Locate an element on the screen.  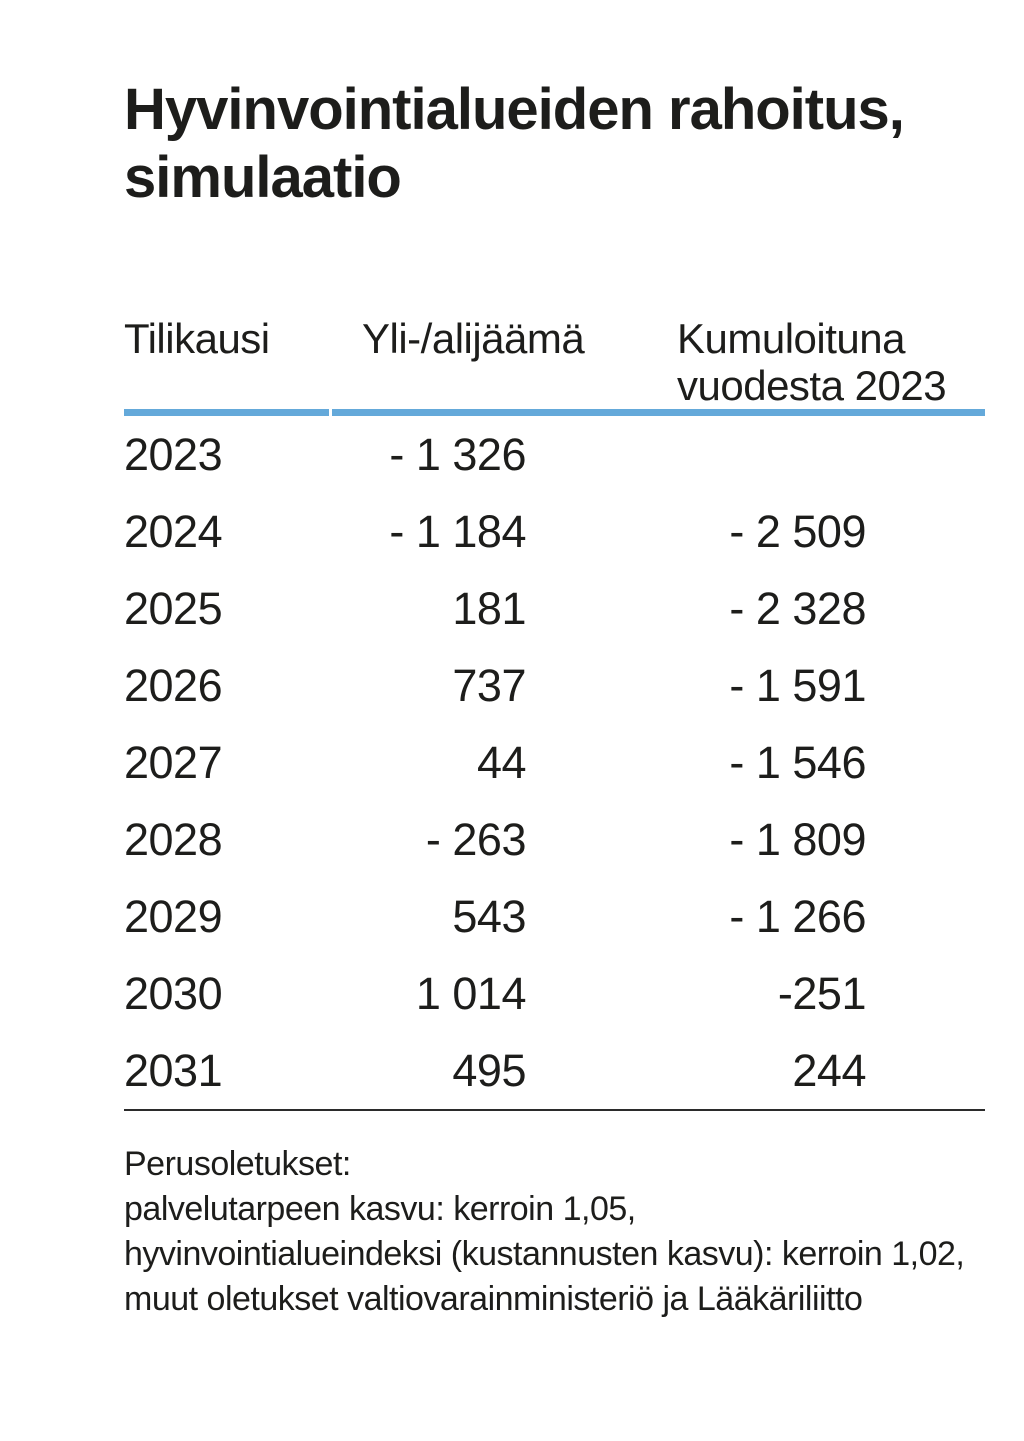
cell-cumulative: - 2 509 is located at coordinates (797, 531).